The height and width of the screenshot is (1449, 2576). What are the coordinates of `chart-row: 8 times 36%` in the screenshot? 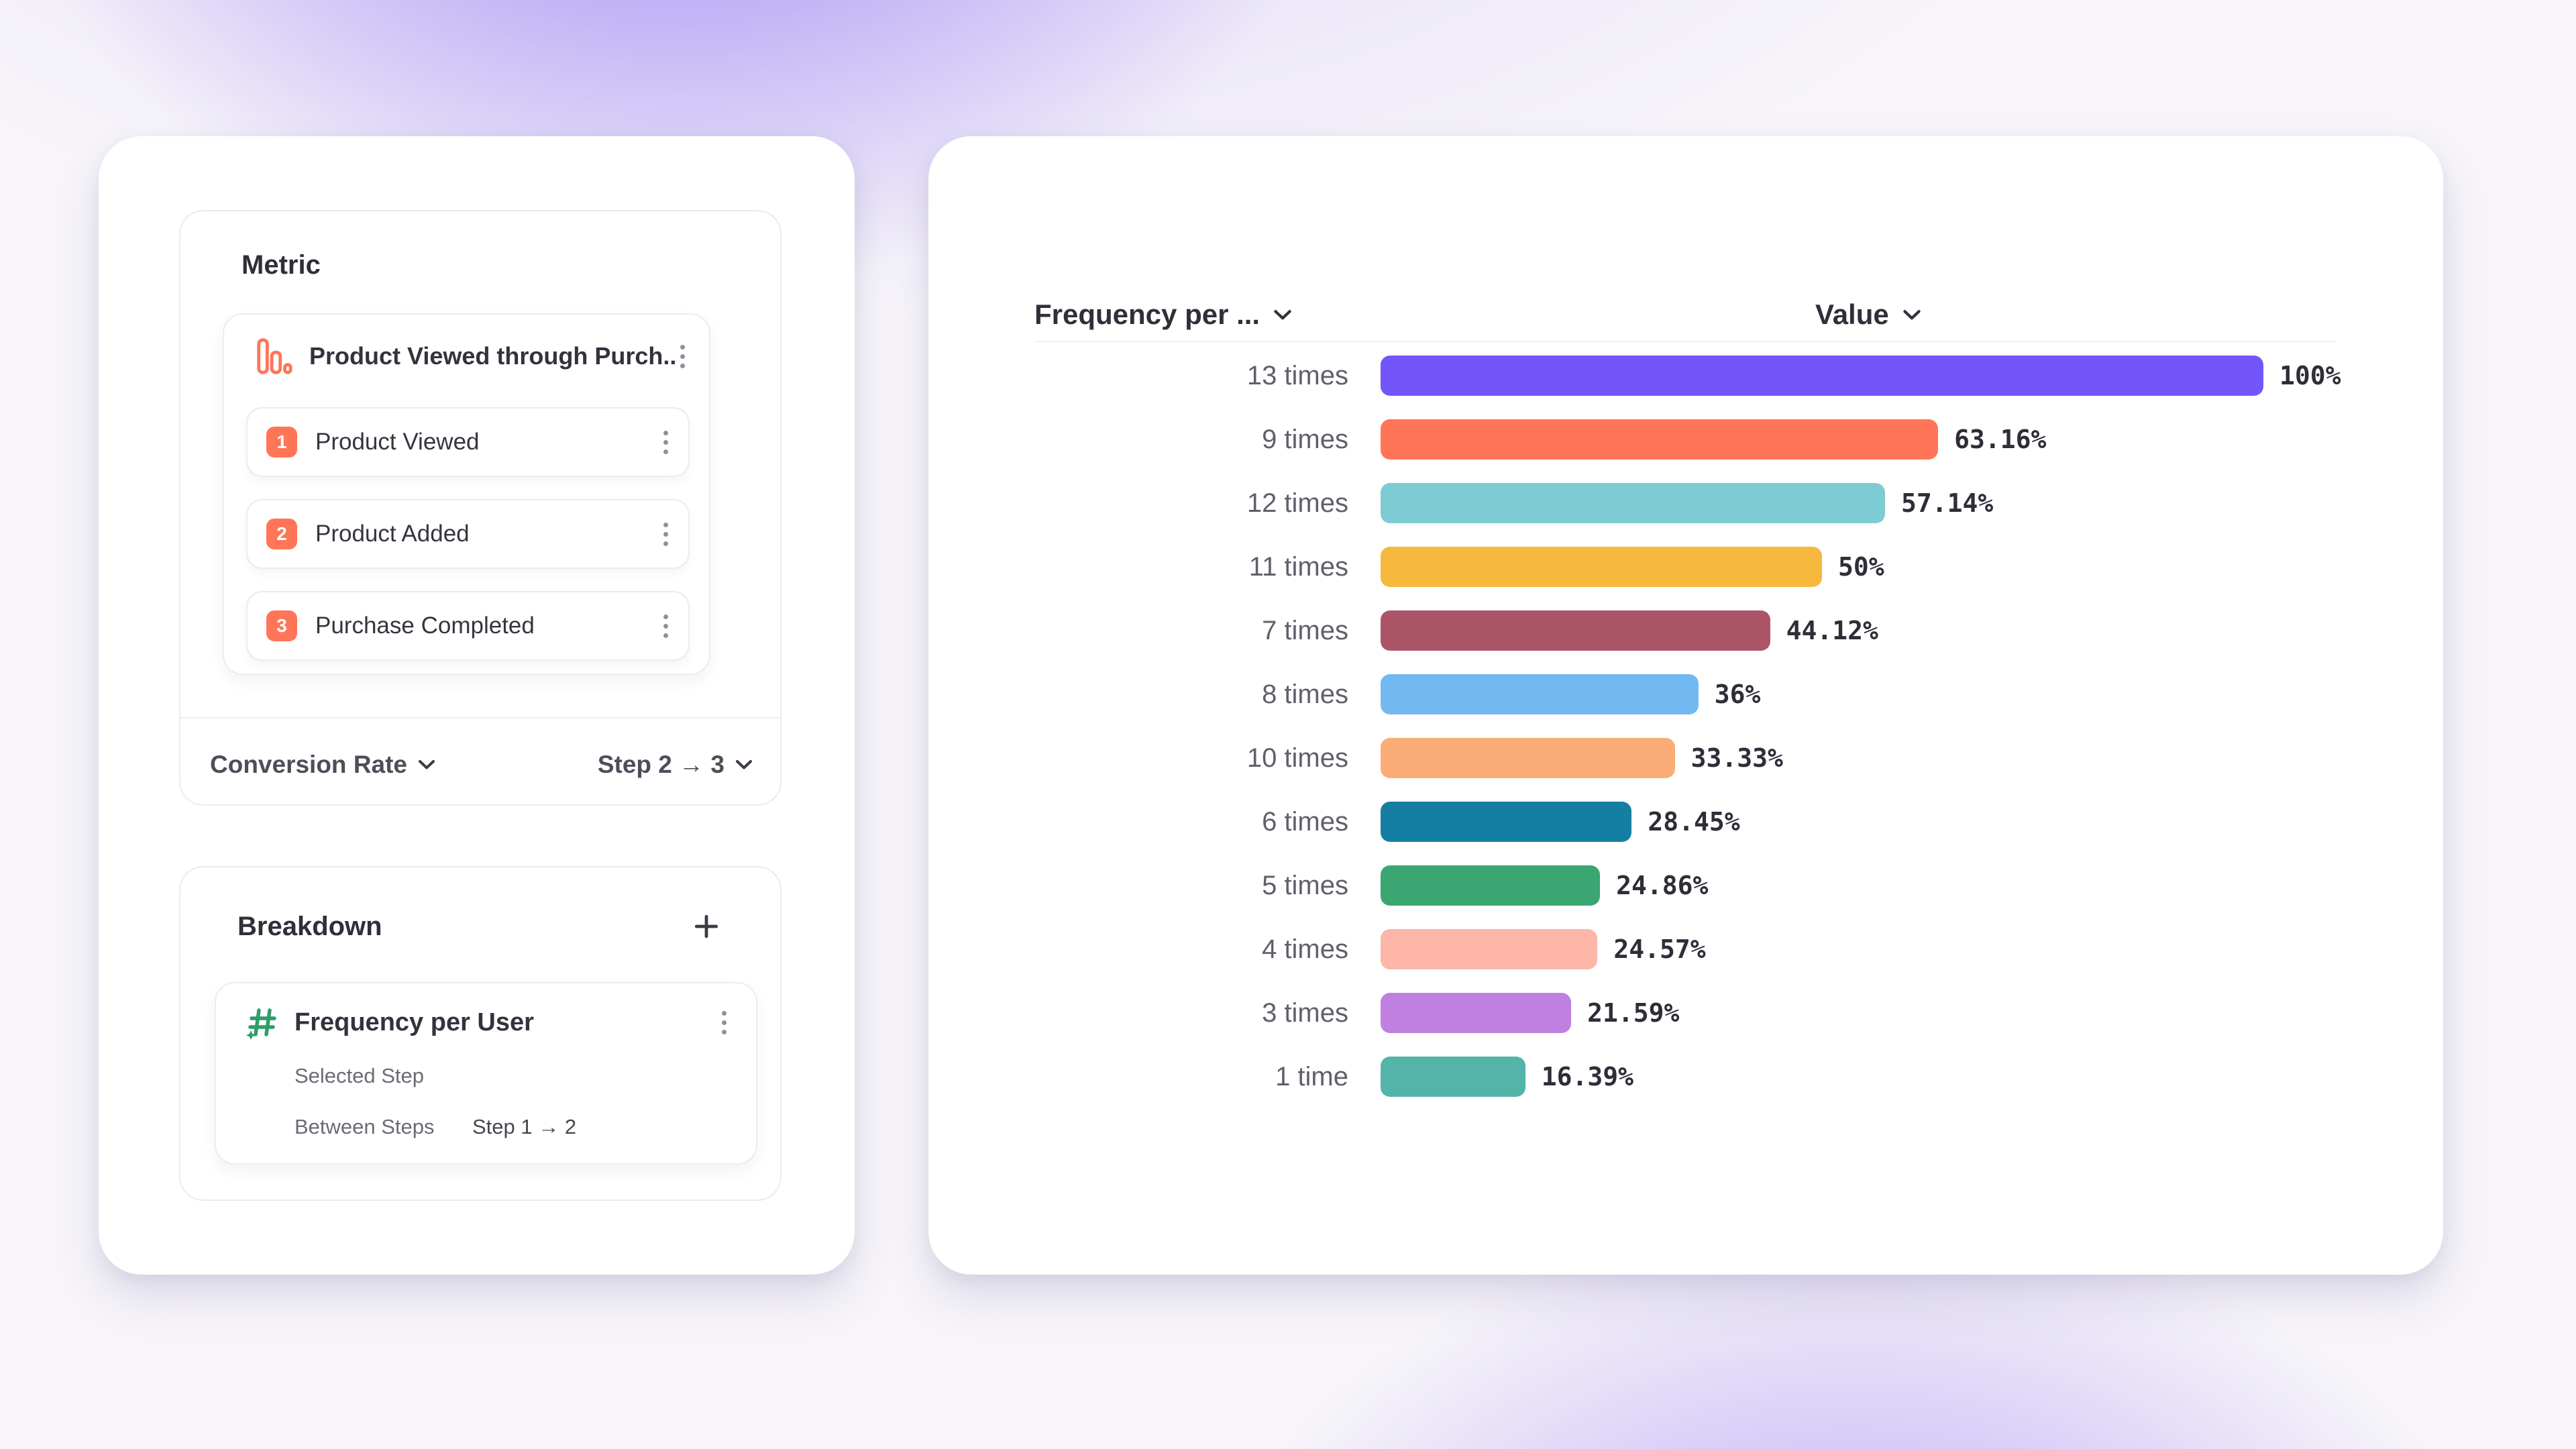 It's located at (1698, 694).